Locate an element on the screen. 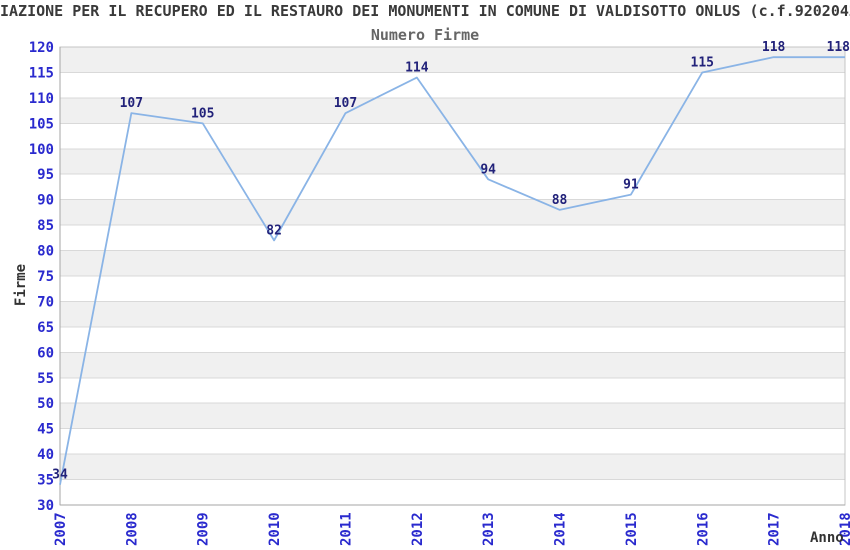 The height and width of the screenshot is (550, 850). y-tick-label: 115 is located at coordinates (41, 73).